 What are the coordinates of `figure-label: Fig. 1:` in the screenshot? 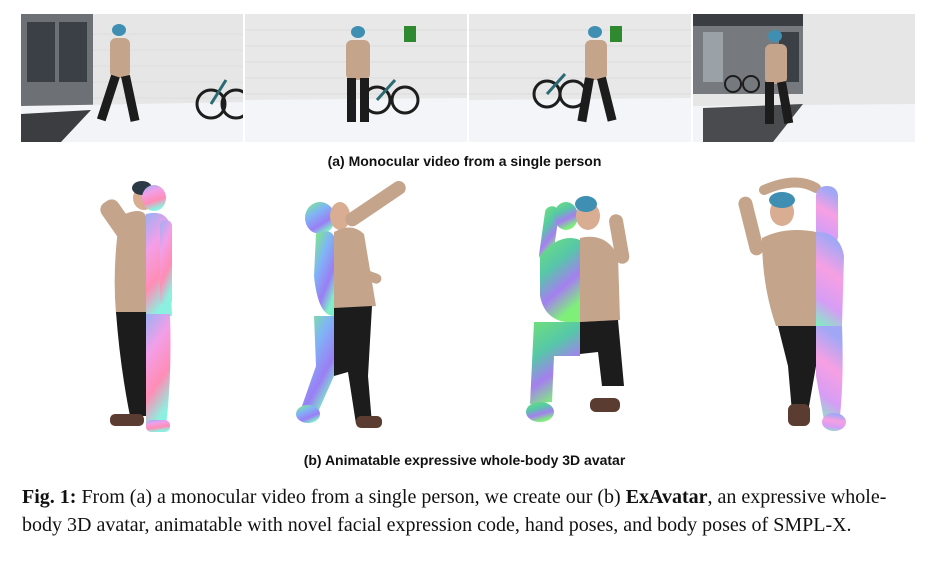 It's located at (49, 497).